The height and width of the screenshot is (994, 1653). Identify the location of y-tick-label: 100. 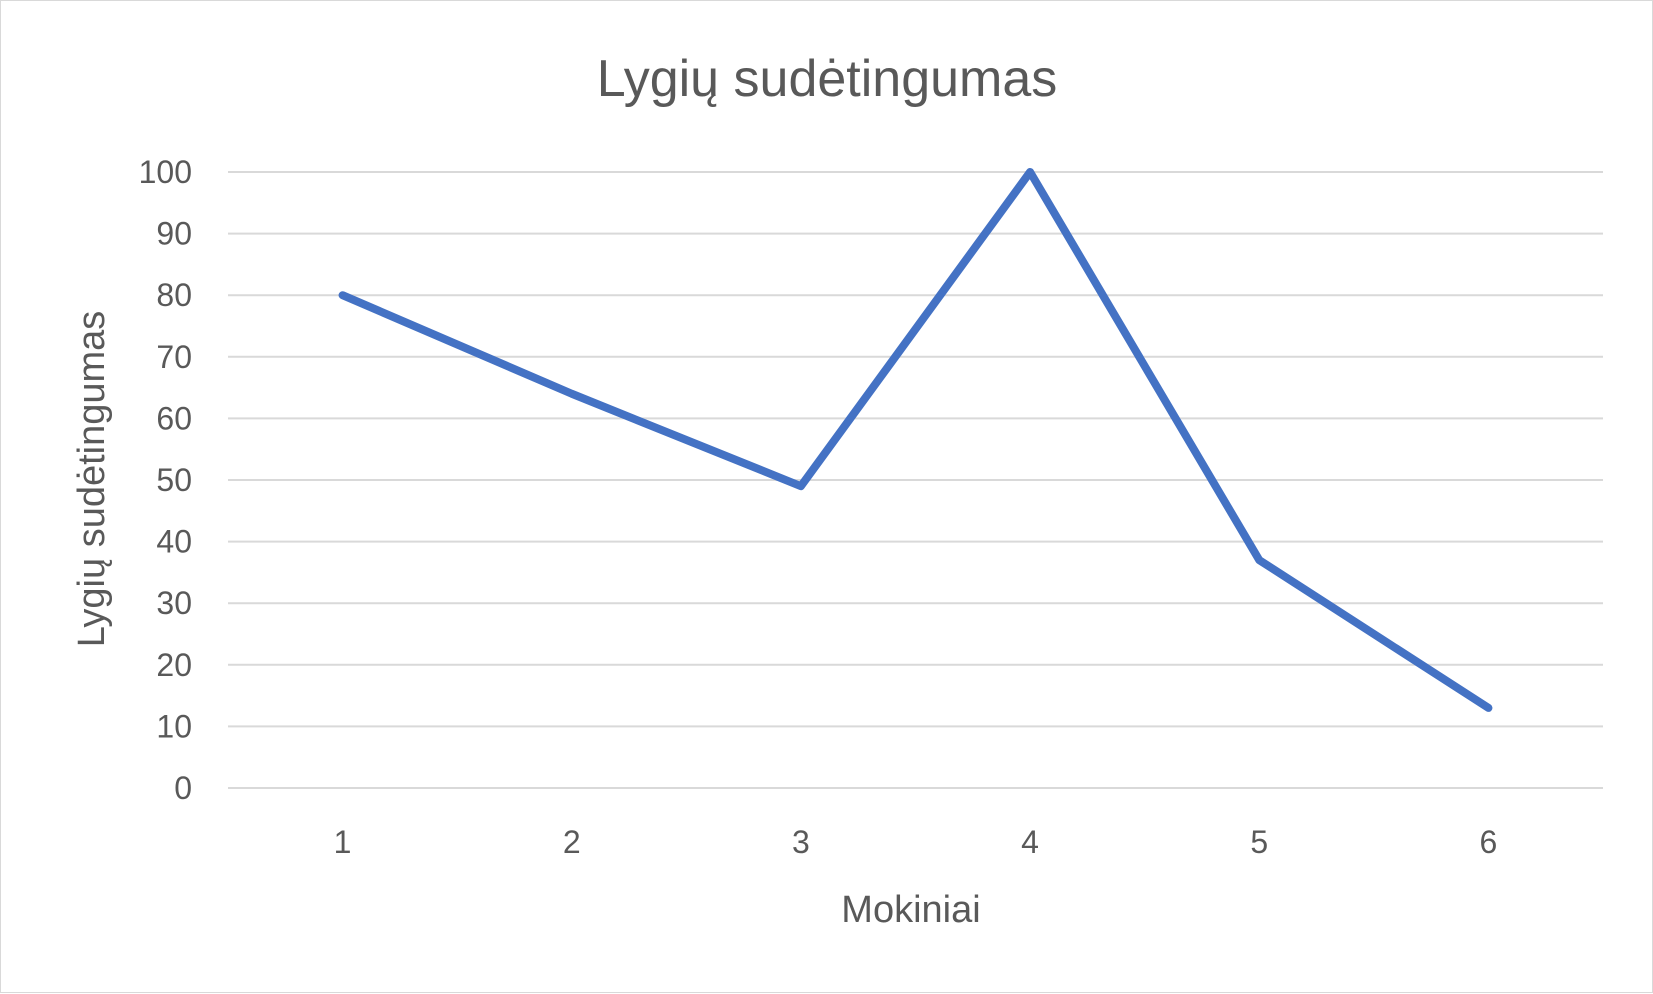
(165, 172).